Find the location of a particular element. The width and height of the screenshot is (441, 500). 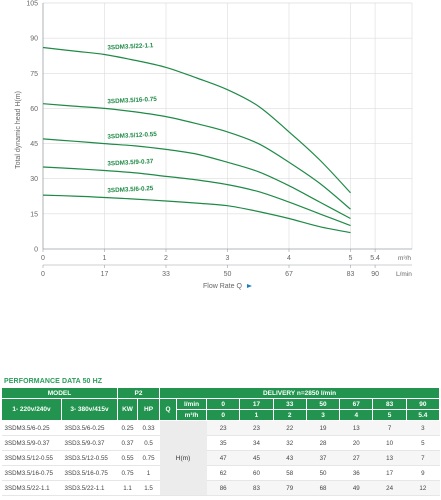

head-value-cell: 35 is located at coordinates (223, 443).